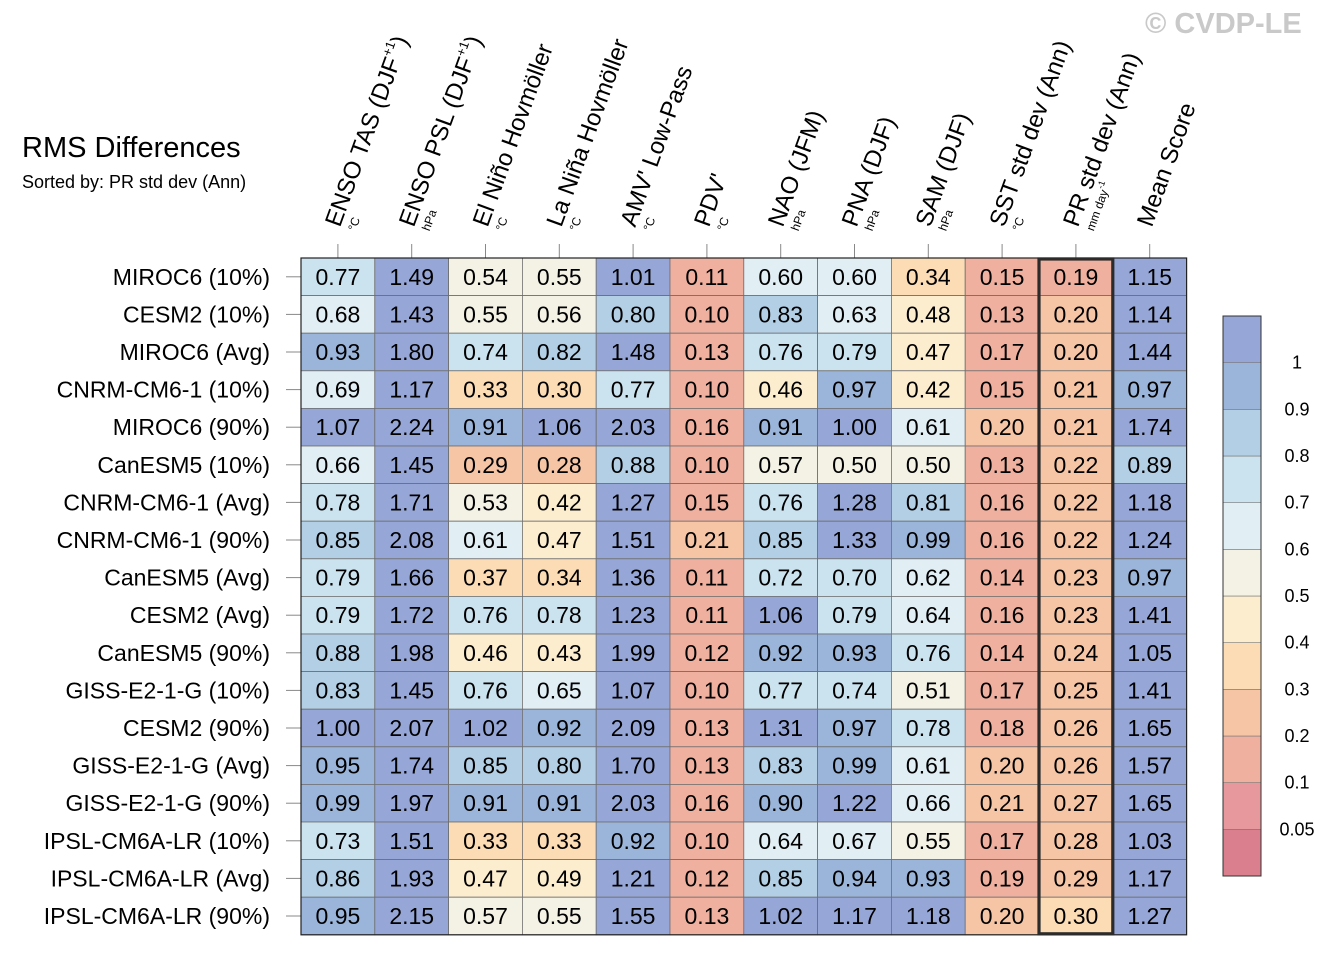 The image size is (1337, 954). What do you see at coordinates (411, 615) in the screenshot?
I see `cell-value: 1.72` at bounding box center [411, 615].